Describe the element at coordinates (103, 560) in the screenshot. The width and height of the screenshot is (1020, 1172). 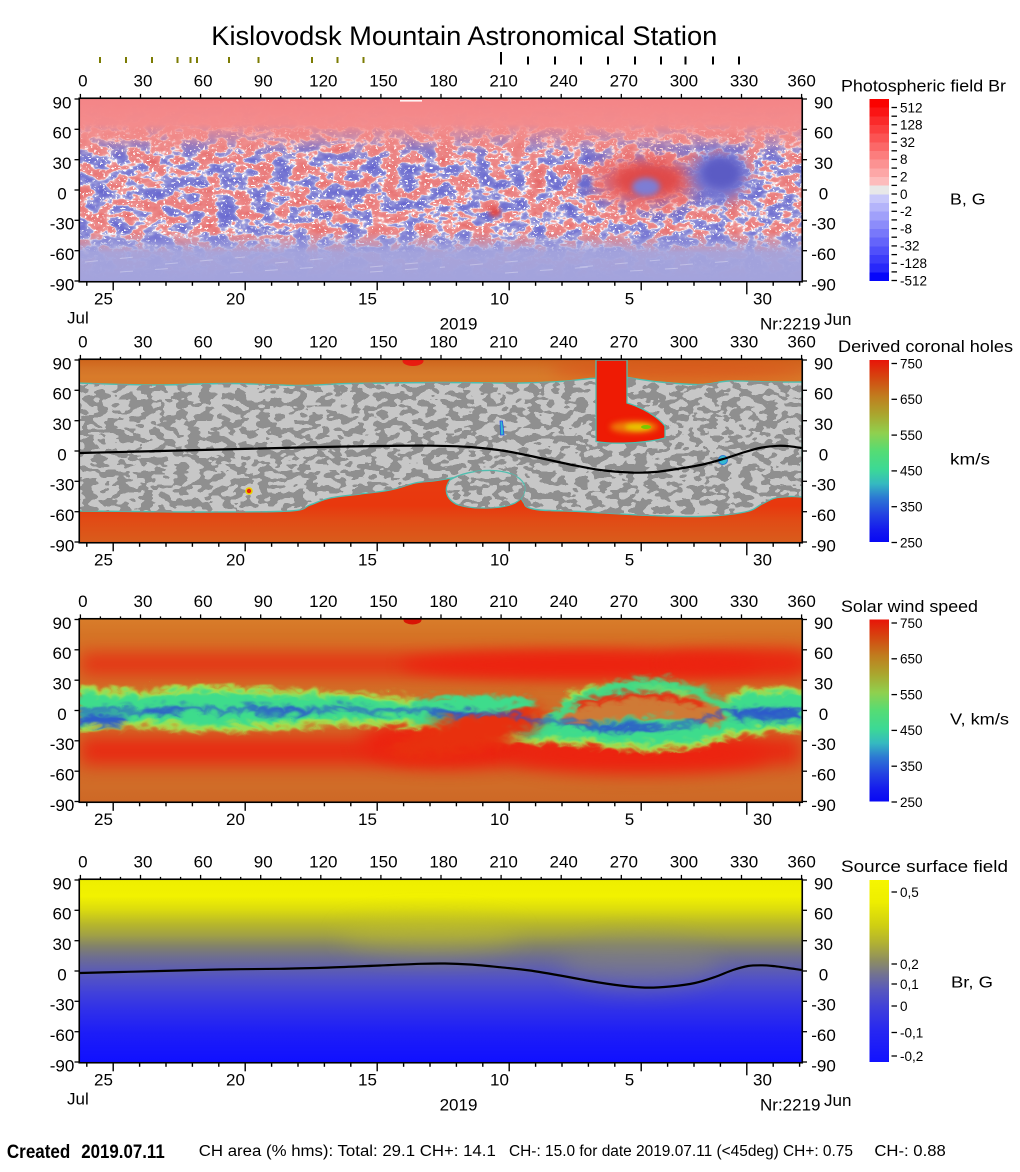
I see `svg-text: 25` at that location.